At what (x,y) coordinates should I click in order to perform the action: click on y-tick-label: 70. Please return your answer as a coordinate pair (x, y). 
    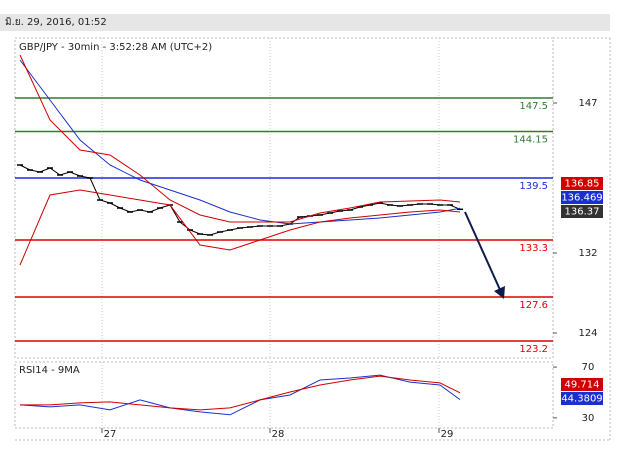
    Looking at the image, I should click on (588, 367).